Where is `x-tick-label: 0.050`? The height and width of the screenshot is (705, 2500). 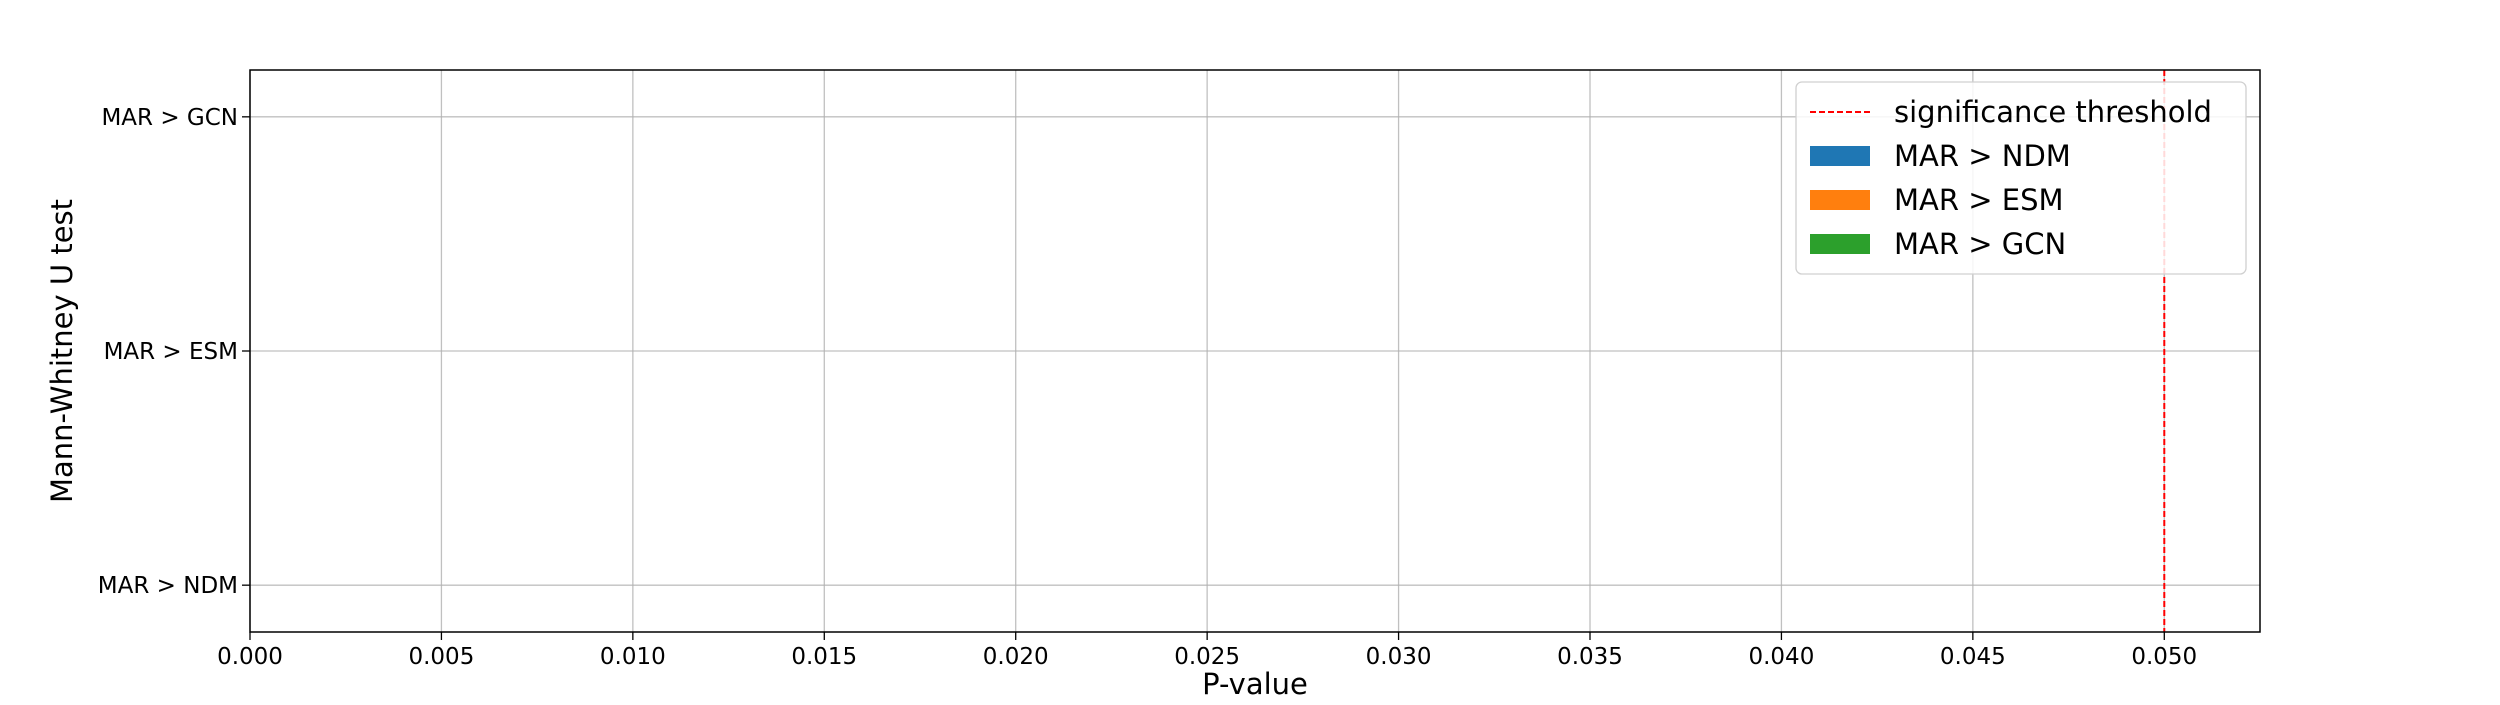 x-tick-label: 0.050 is located at coordinates (2164, 657).